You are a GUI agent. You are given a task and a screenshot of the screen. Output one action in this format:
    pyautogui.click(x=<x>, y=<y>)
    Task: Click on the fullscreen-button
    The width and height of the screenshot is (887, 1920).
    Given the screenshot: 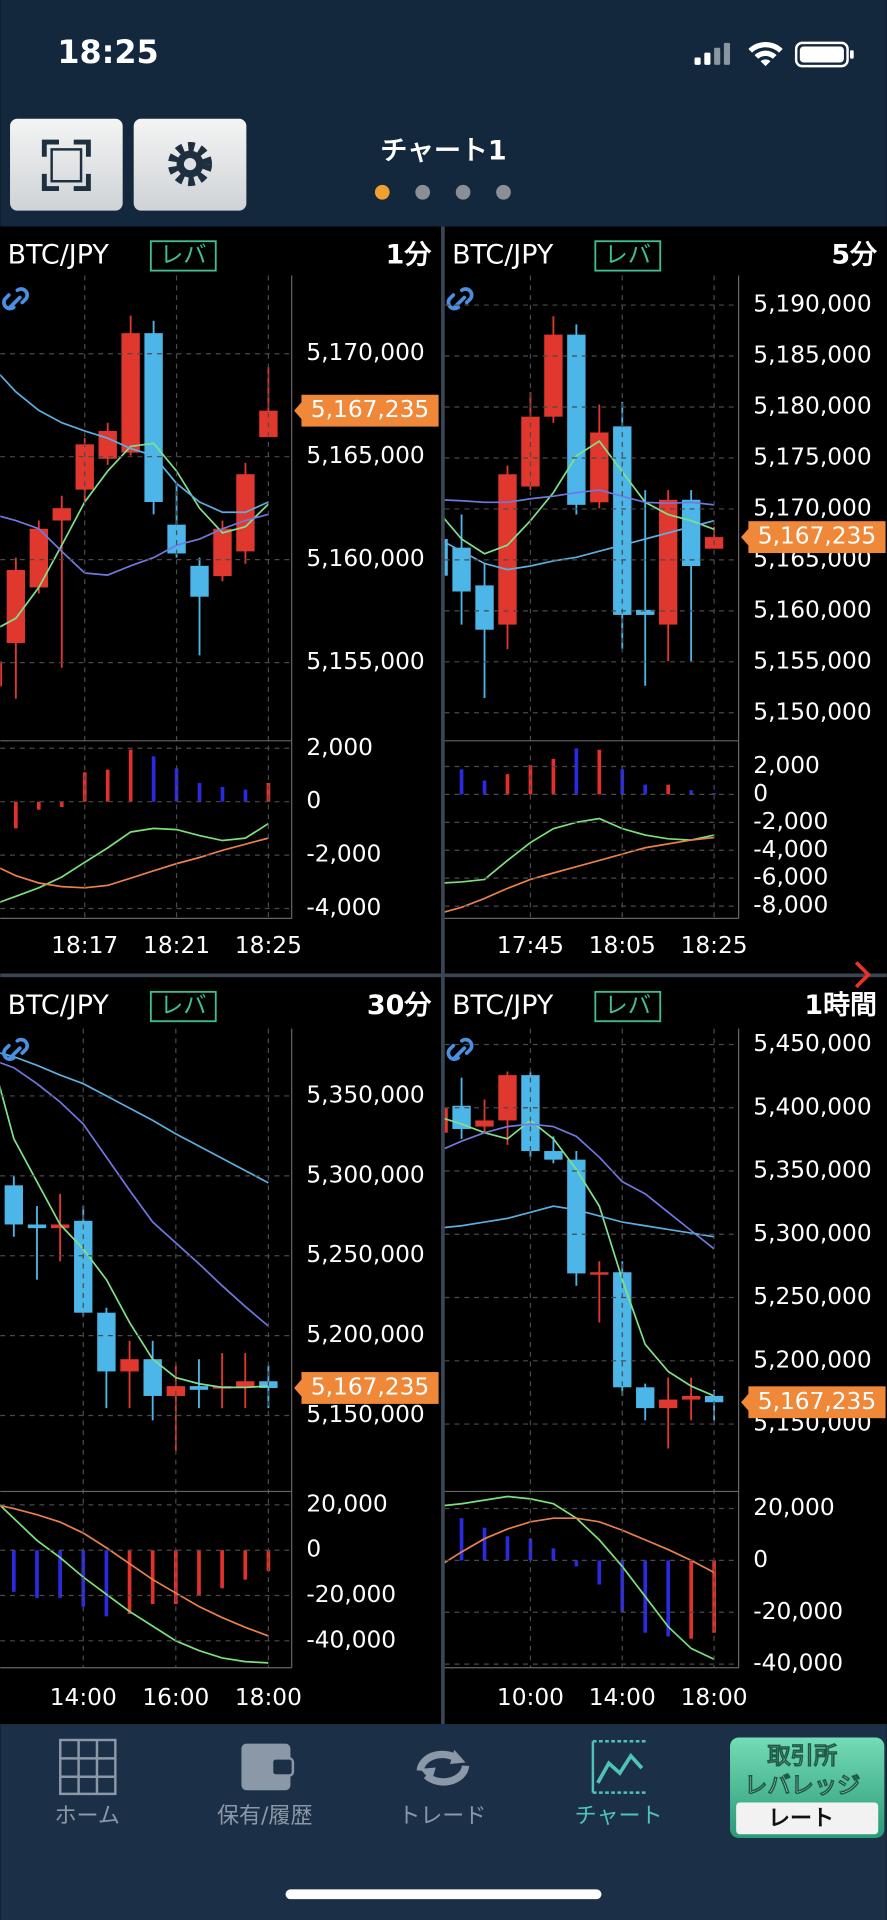 What is the action you would take?
    pyautogui.click(x=66, y=164)
    